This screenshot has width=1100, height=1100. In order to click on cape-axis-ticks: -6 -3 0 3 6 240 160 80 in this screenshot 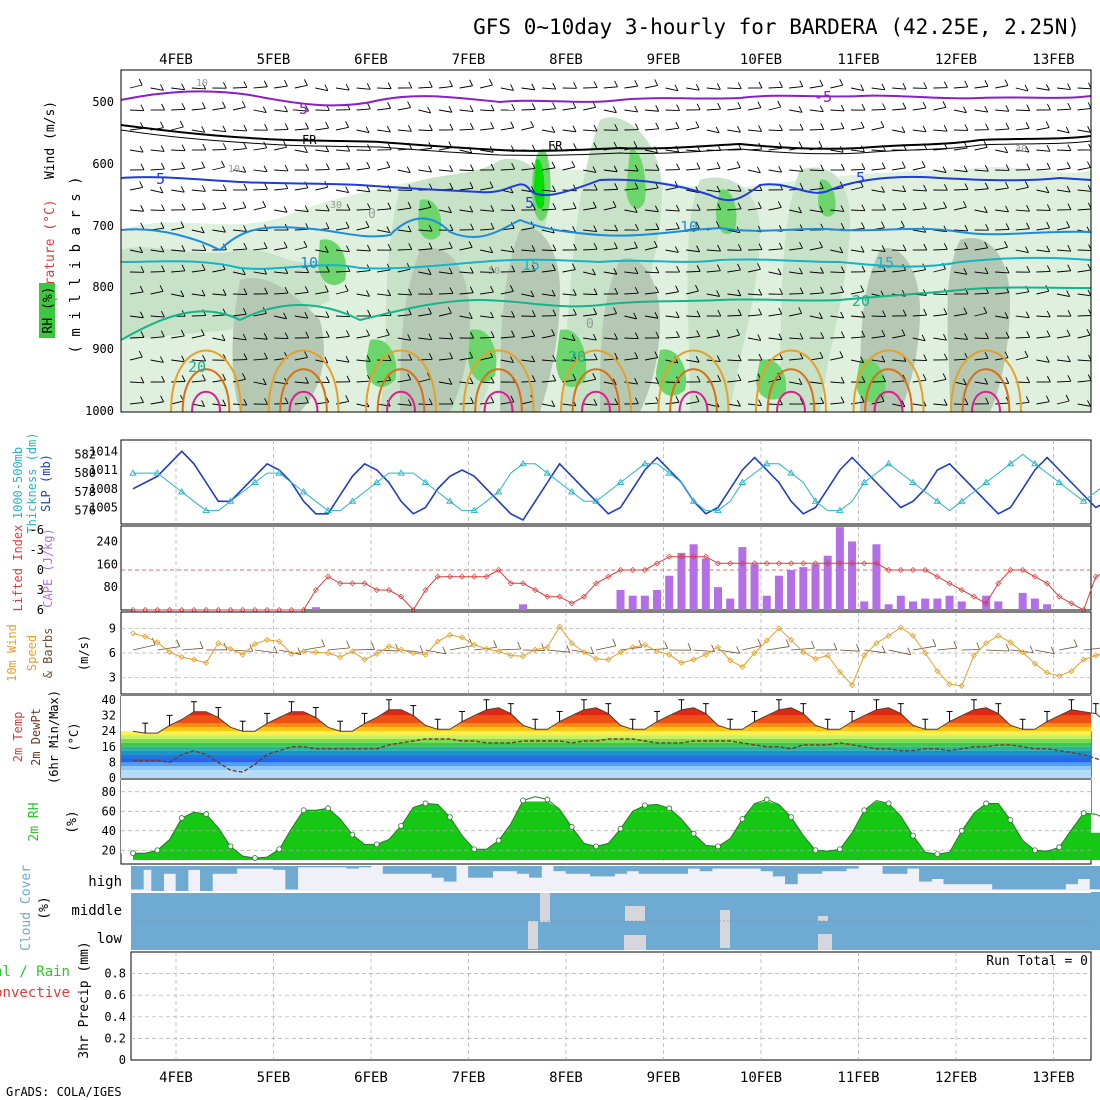, I will do `click(74, 570)`.